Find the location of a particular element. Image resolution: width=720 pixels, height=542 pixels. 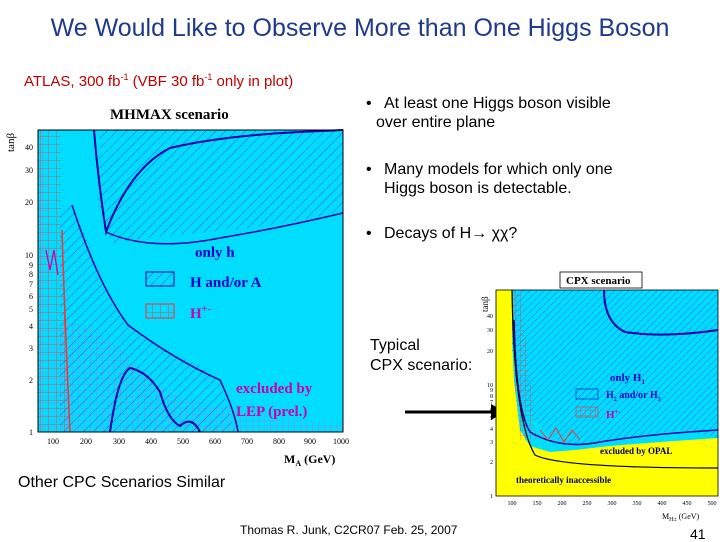

x-tick-label: 300 is located at coordinates (119, 441).